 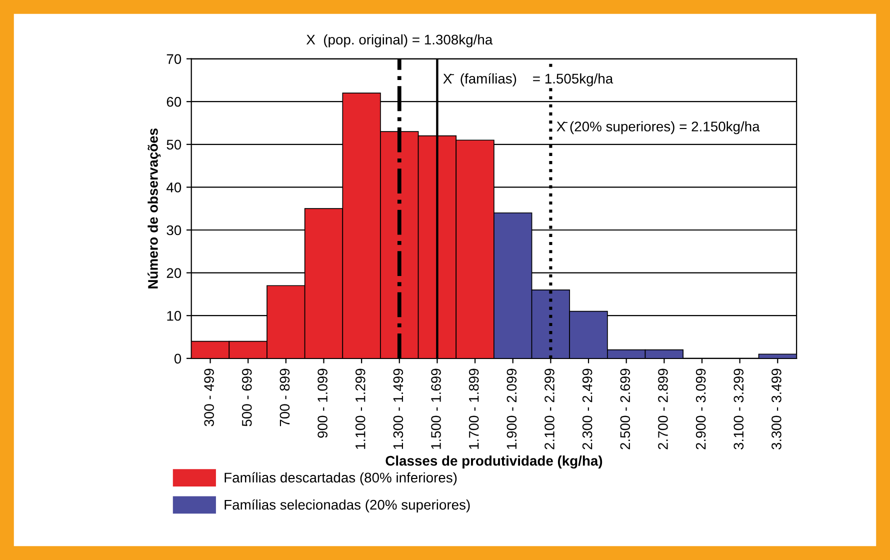 I want to click on ref-line-label: X̄ (20% superiores) = 2.150kg/ha, so click(x=658, y=127).